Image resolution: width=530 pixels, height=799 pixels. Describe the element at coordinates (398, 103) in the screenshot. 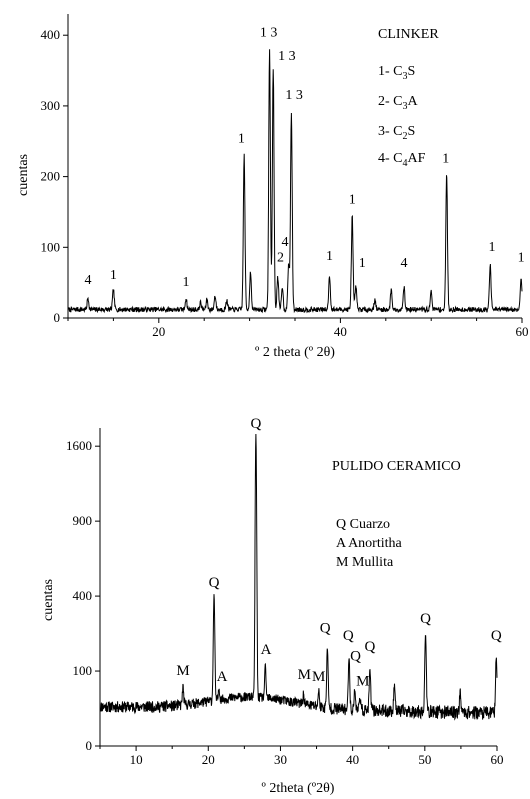

I see `legend-c3a: 2- C3A` at that location.